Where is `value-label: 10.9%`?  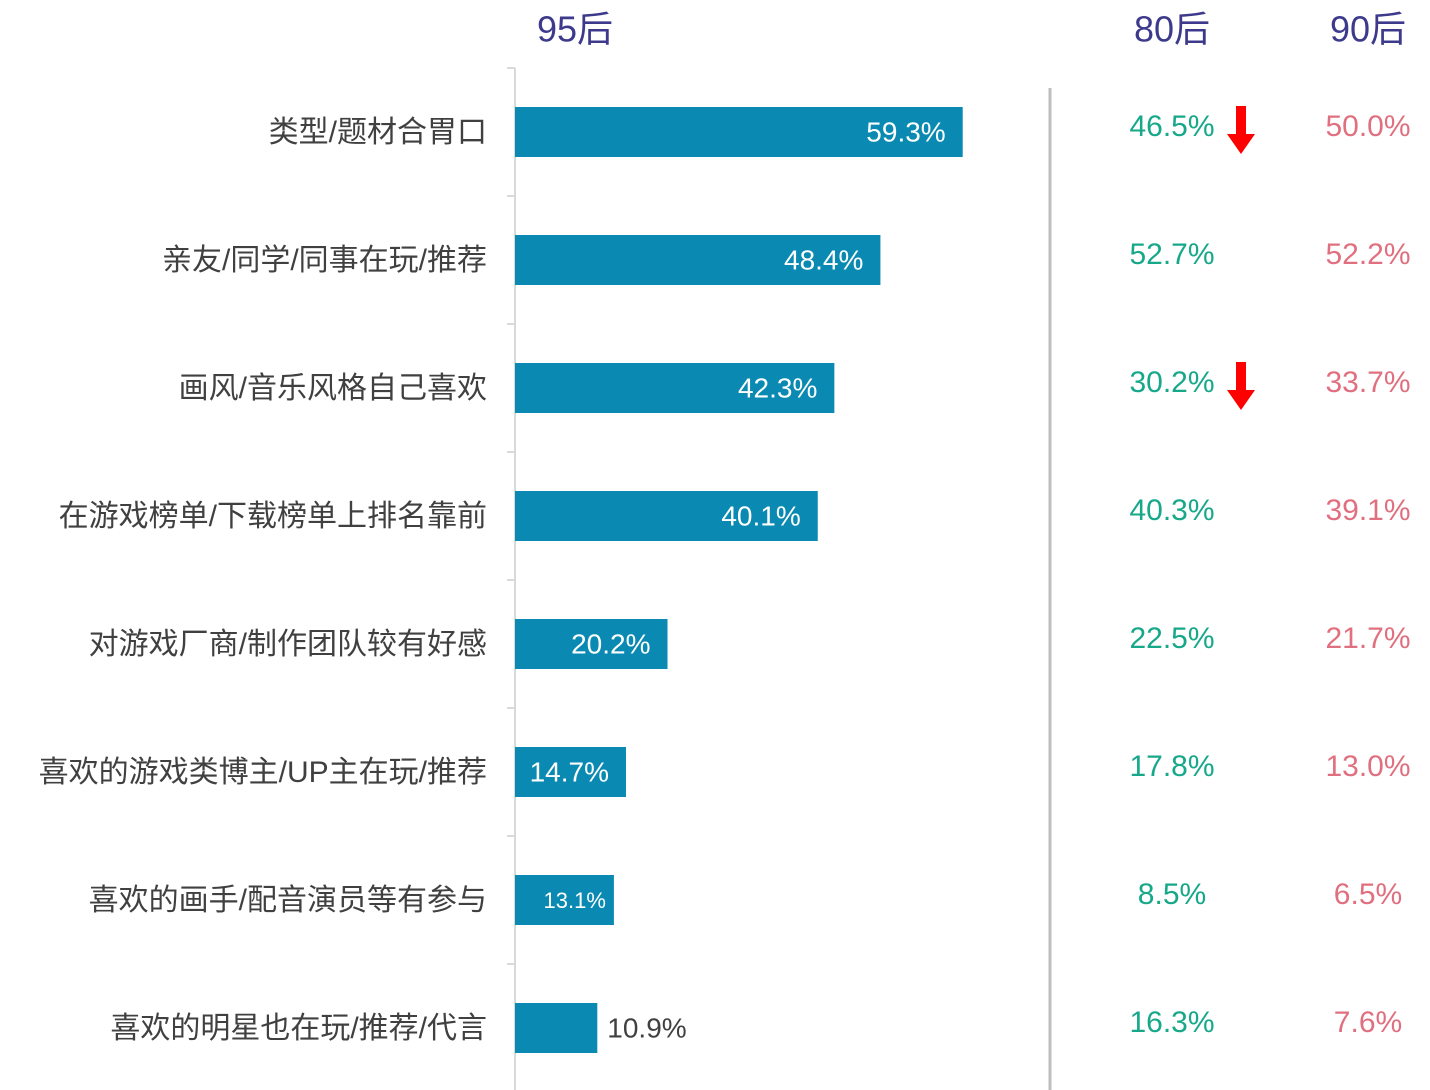
value-label: 10.9% is located at coordinates (646, 1027).